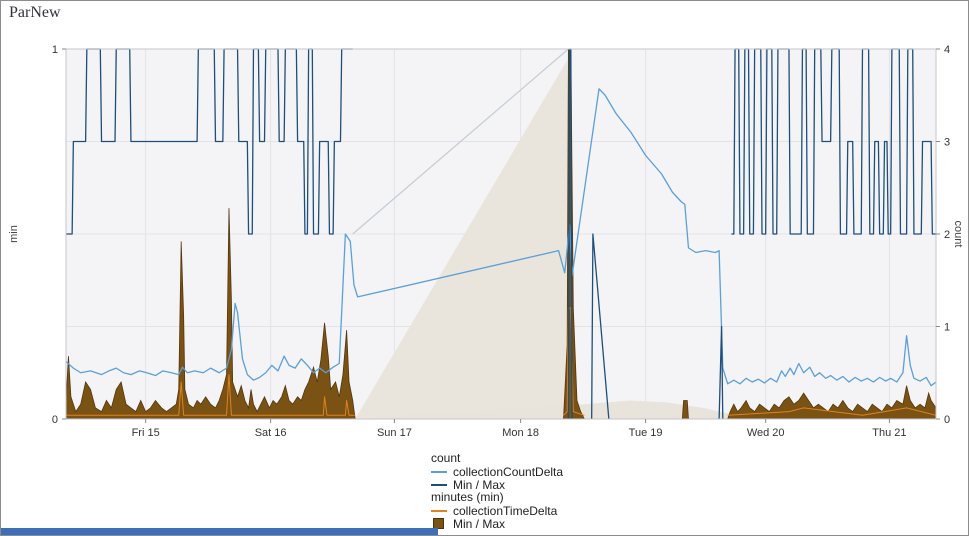 Image resolution: width=969 pixels, height=536 pixels. I want to click on legend-label: collectionTimeDelta, so click(505, 510).